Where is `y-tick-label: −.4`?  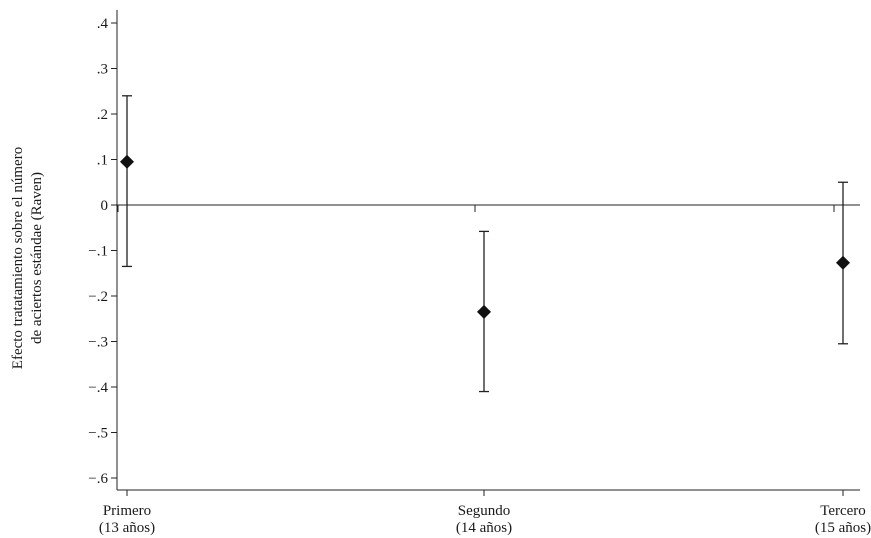 y-tick-label: −.4 is located at coordinates (98, 388).